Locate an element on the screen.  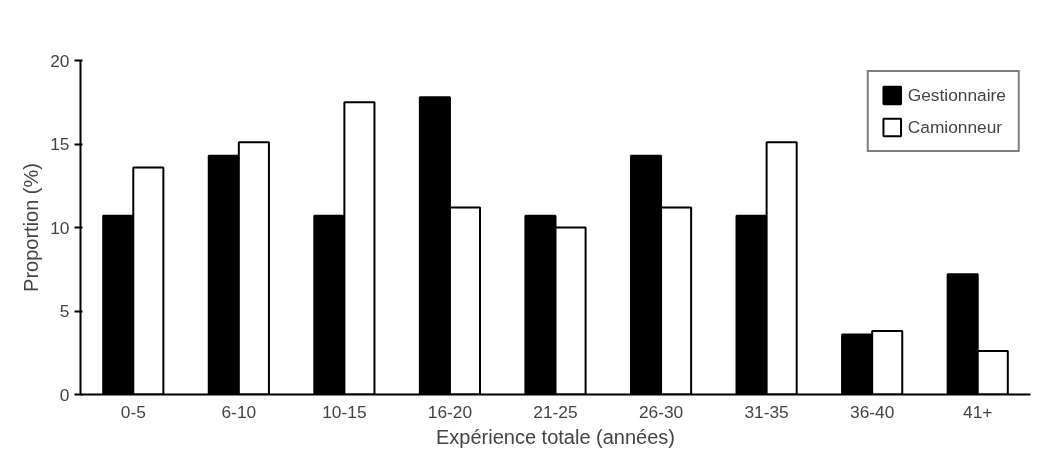
y-tick-label: 10 is located at coordinates (60, 227).